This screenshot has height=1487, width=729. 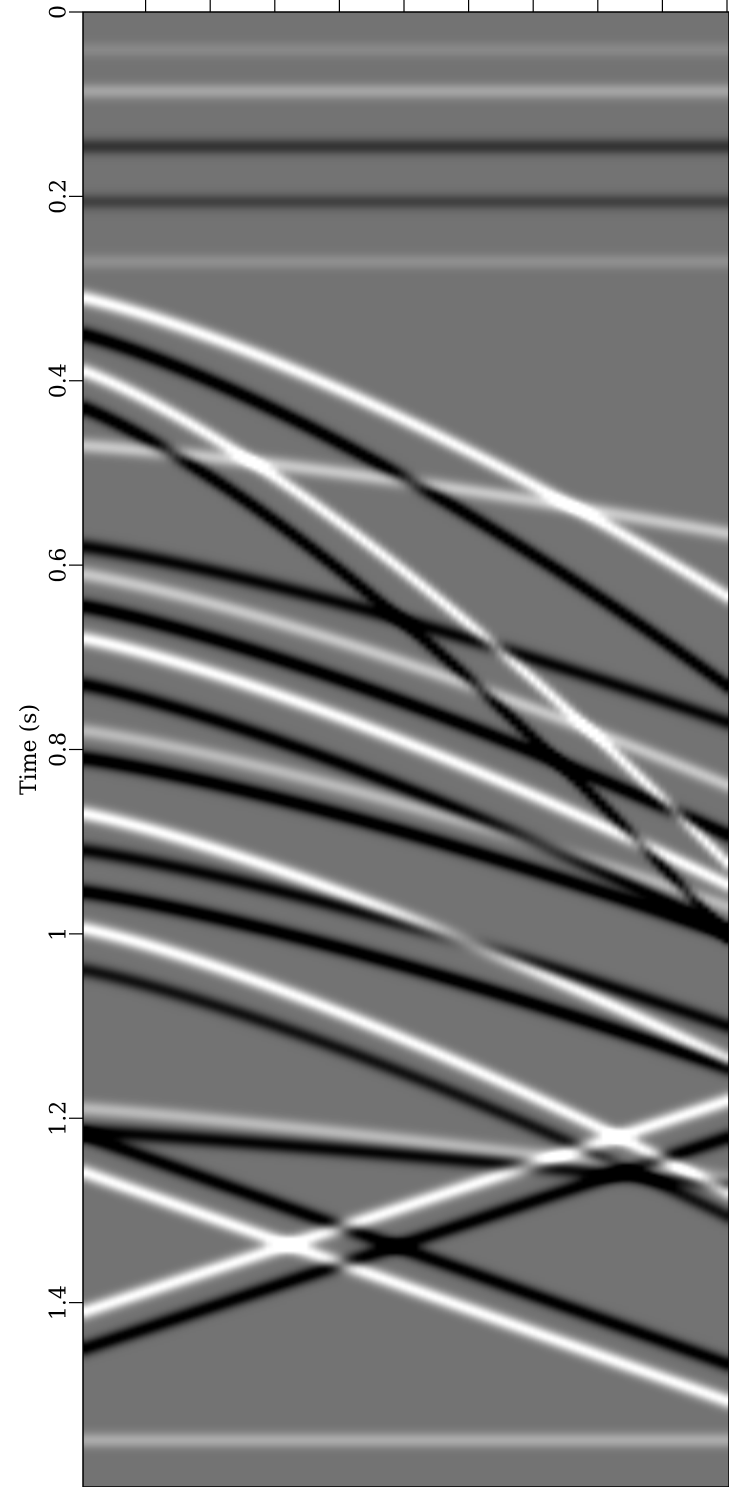 I want to click on y-tick-label: 0.8, so click(x=59, y=749).